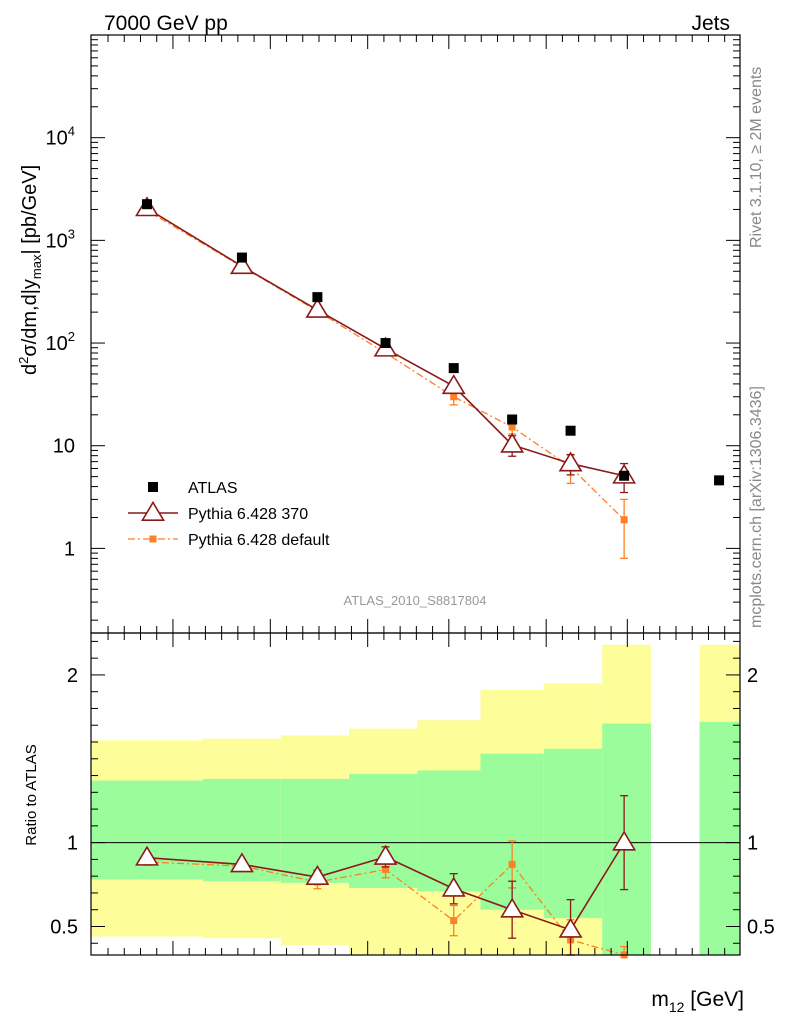 Image resolution: width=786 pixels, height=1024 pixels. What do you see at coordinates (153, 539) in the screenshot?
I see `legend-marker-pythia-default` at bounding box center [153, 539].